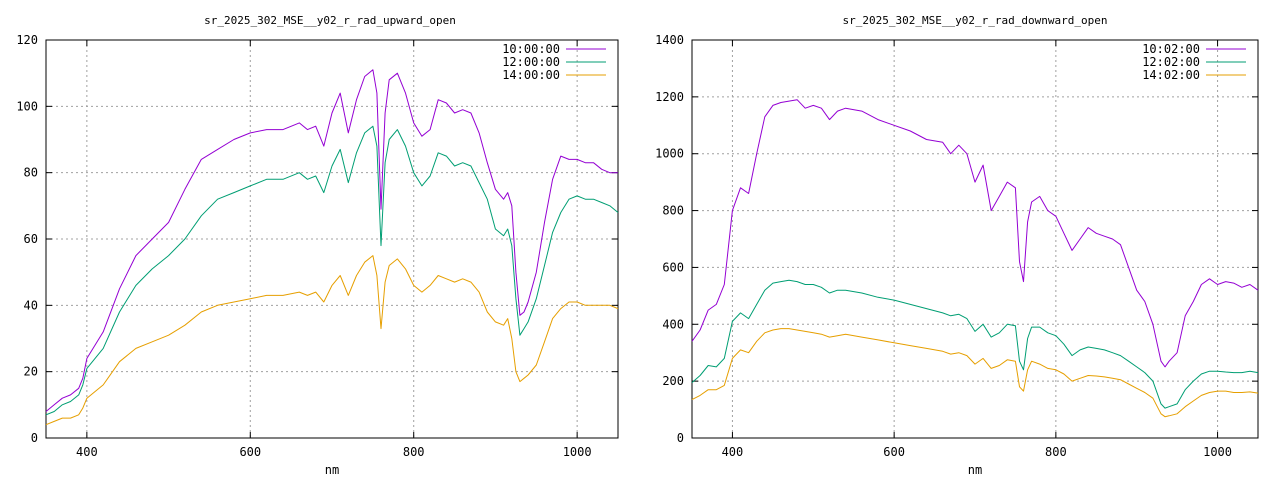 This screenshot has height=480, width=1280. I want to click on y-tick-label: 1000, so click(669, 154).